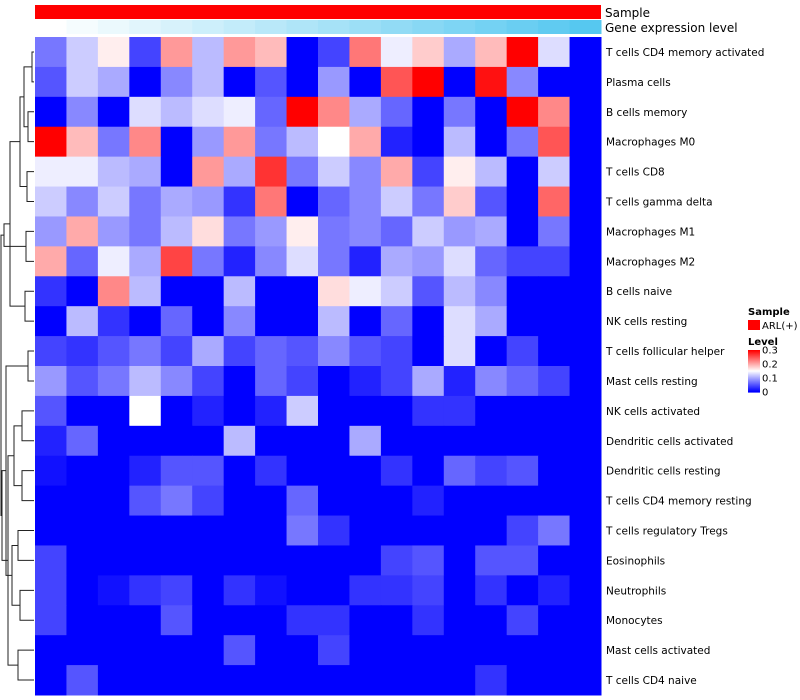  What do you see at coordinates (17, 366) in the screenshot?
I see `row-dendrogram` at bounding box center [17, 366].